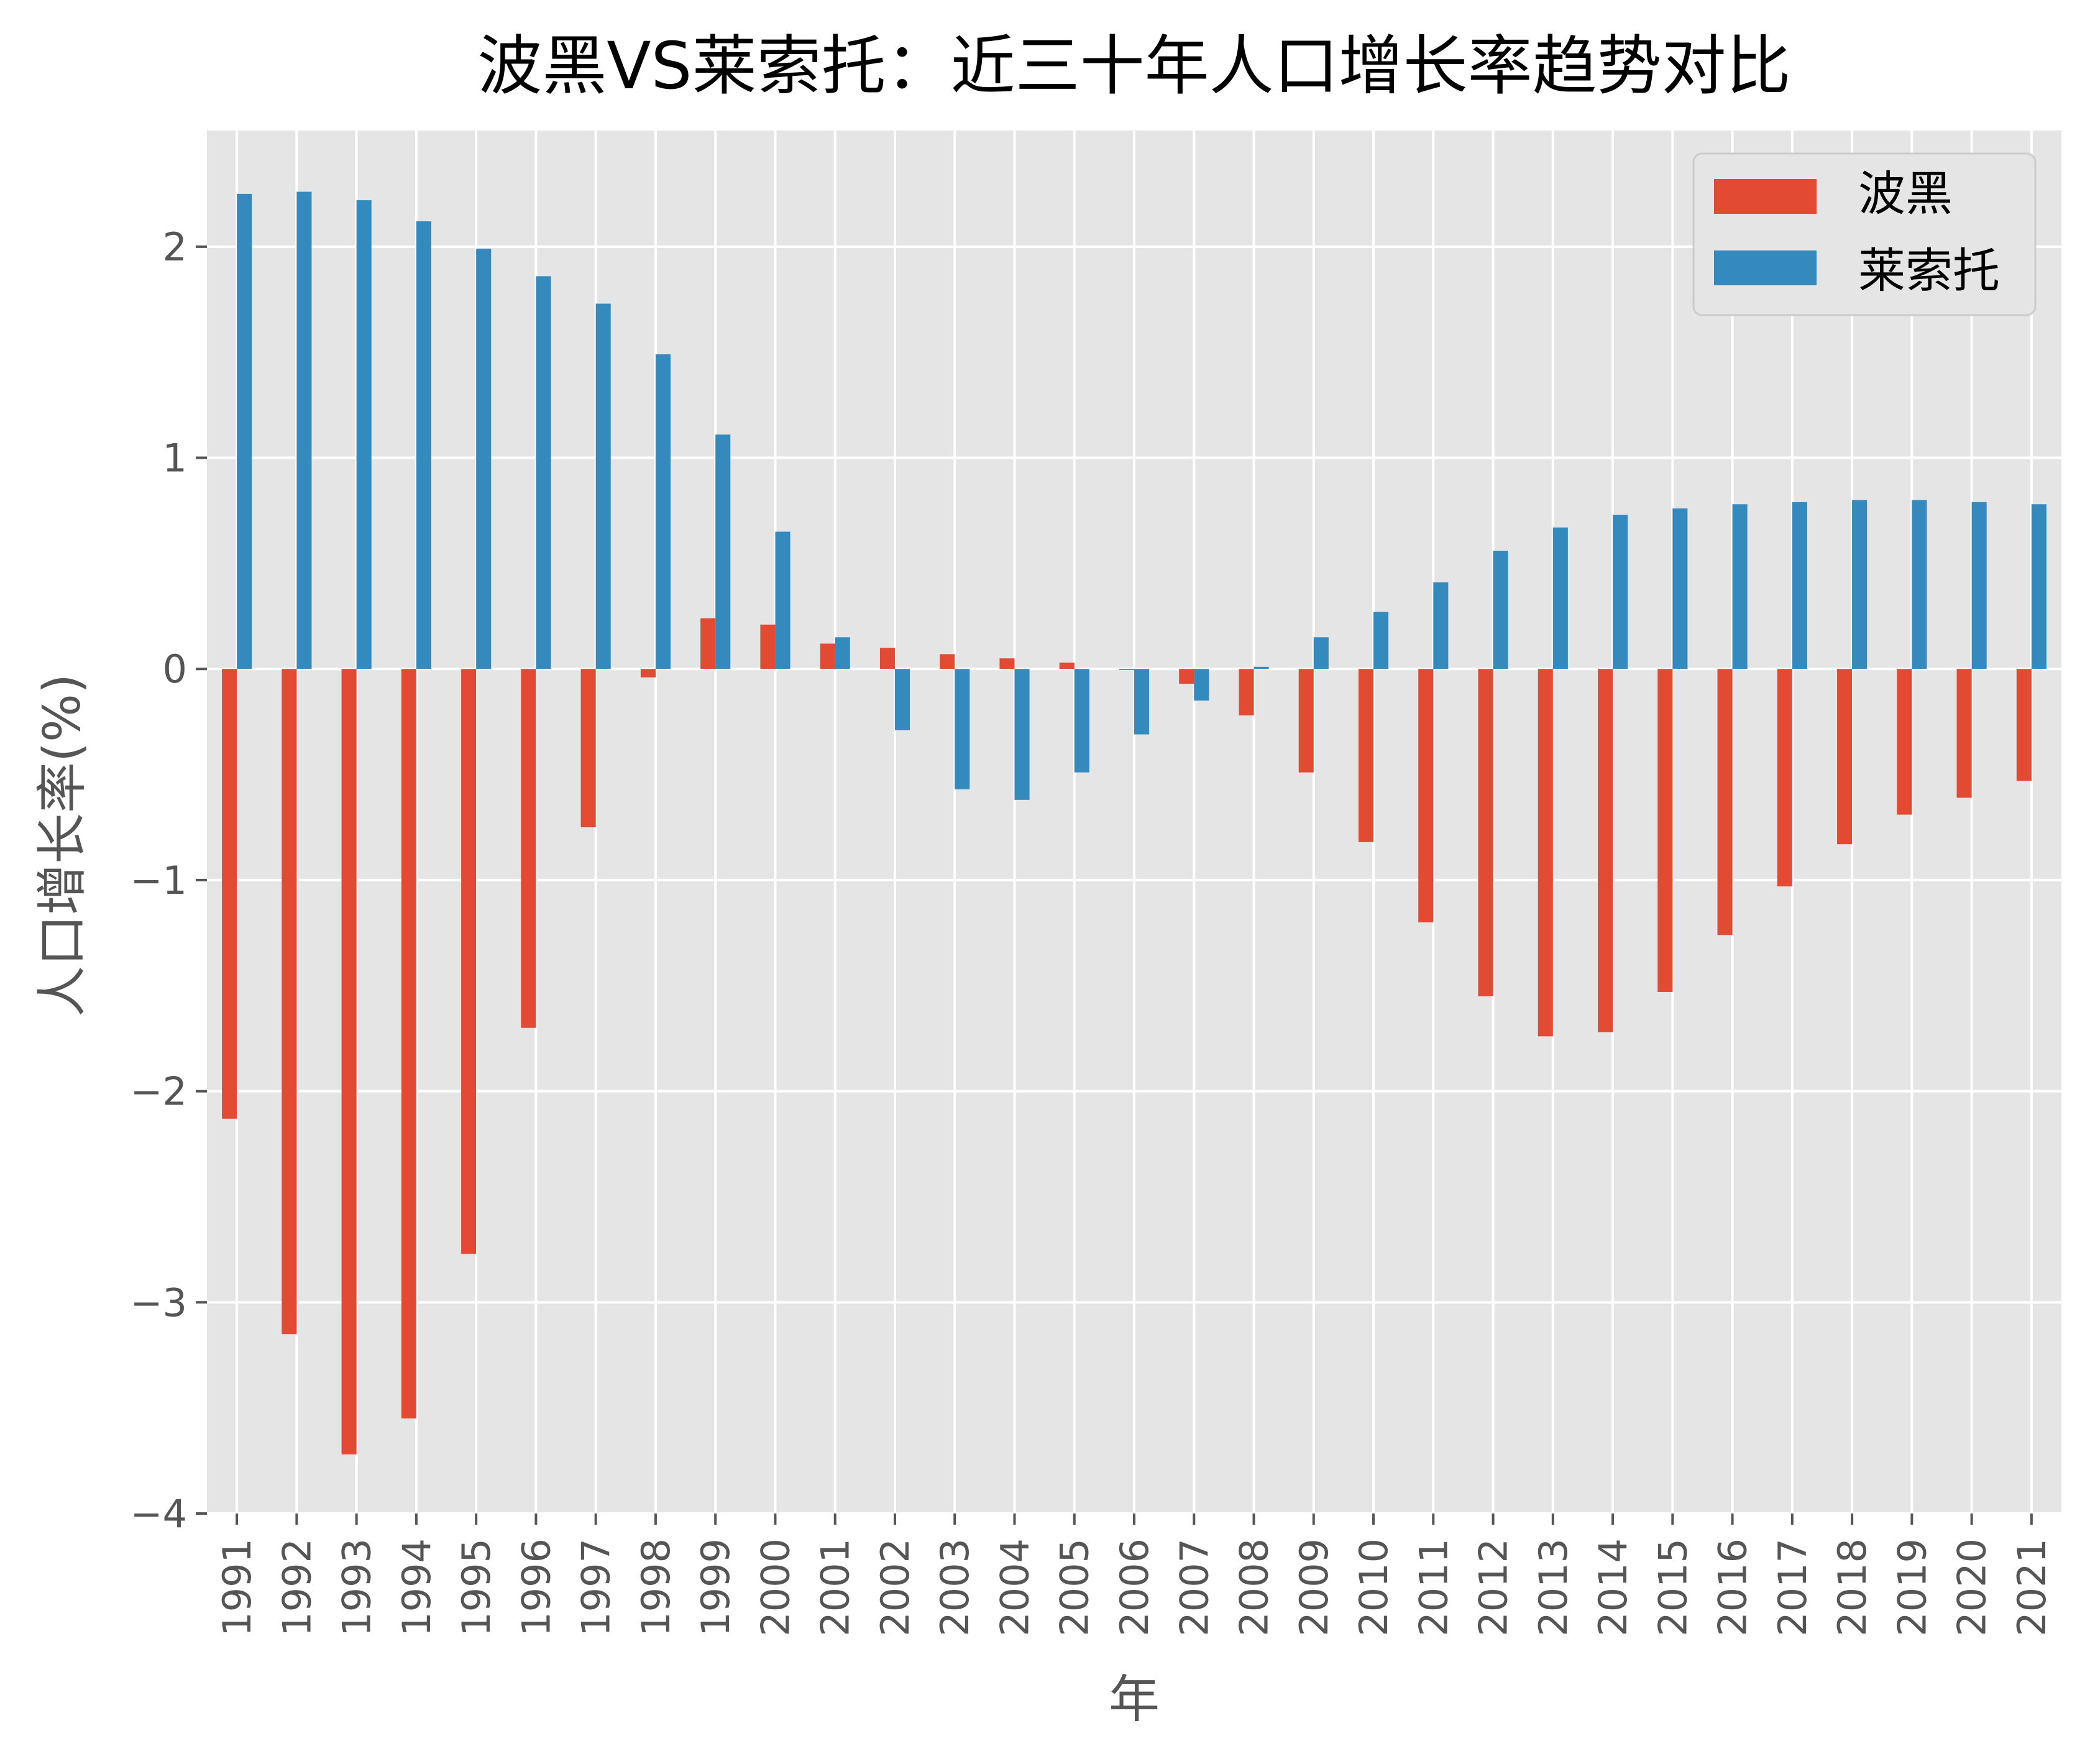 The width and height of the screenshot is (2090, 1764). What do you see at coordinates (1733, 1587) in the screenshot?
I see `x-tick-label: 2016` at bounding box center [1733, 1587].